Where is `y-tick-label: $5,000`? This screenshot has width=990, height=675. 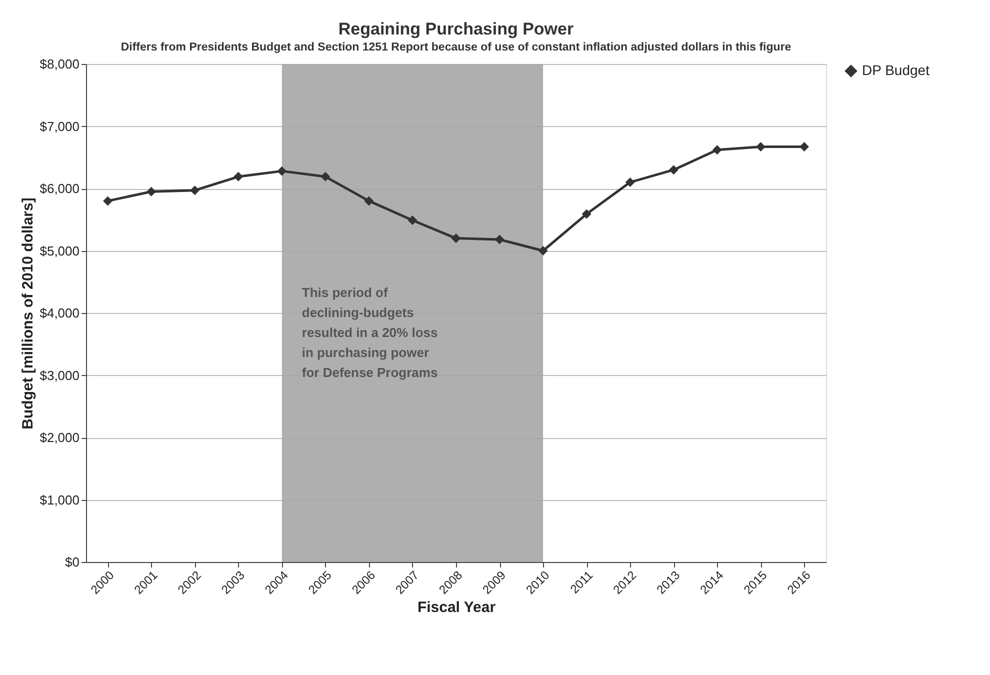 y-tick-label: $5,000 is located at coordinates (60, 250).